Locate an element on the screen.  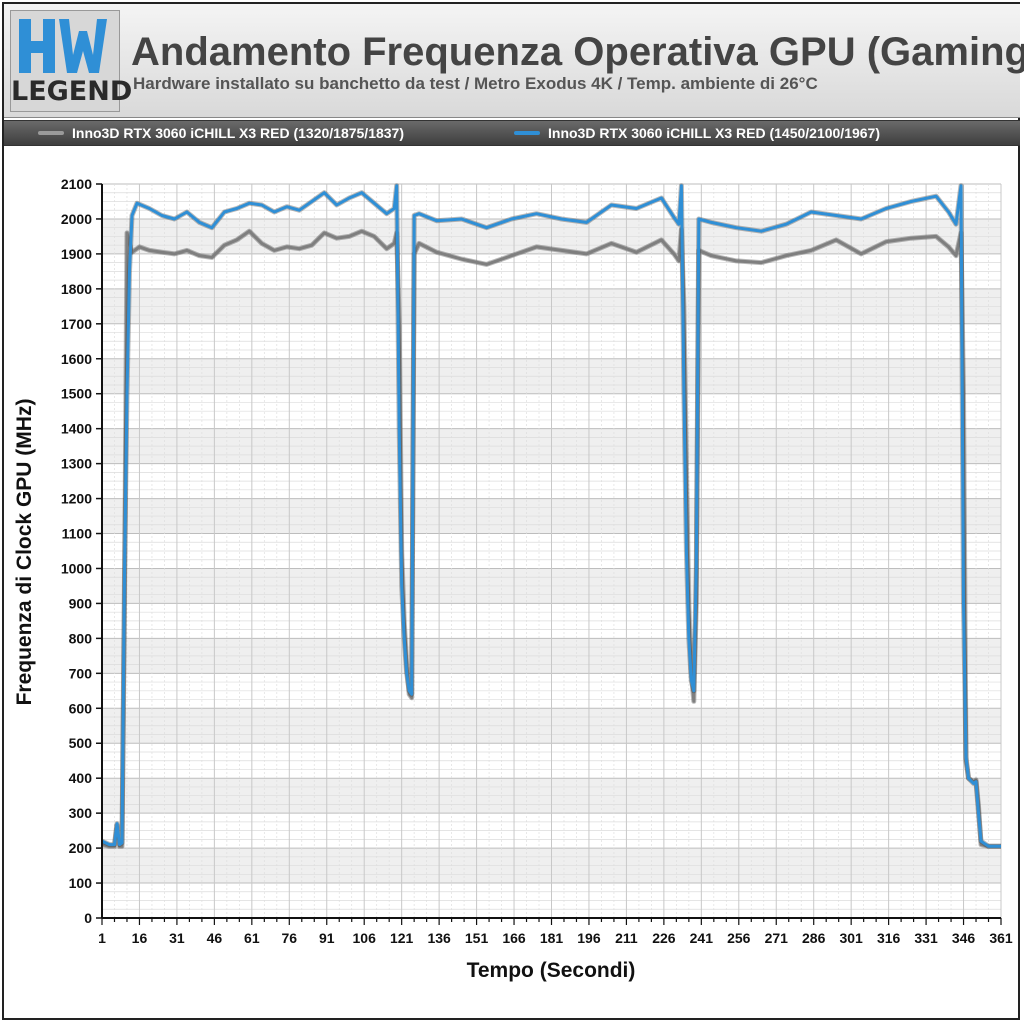
y-tick-label: 800 is located at coordinates (81, 638).